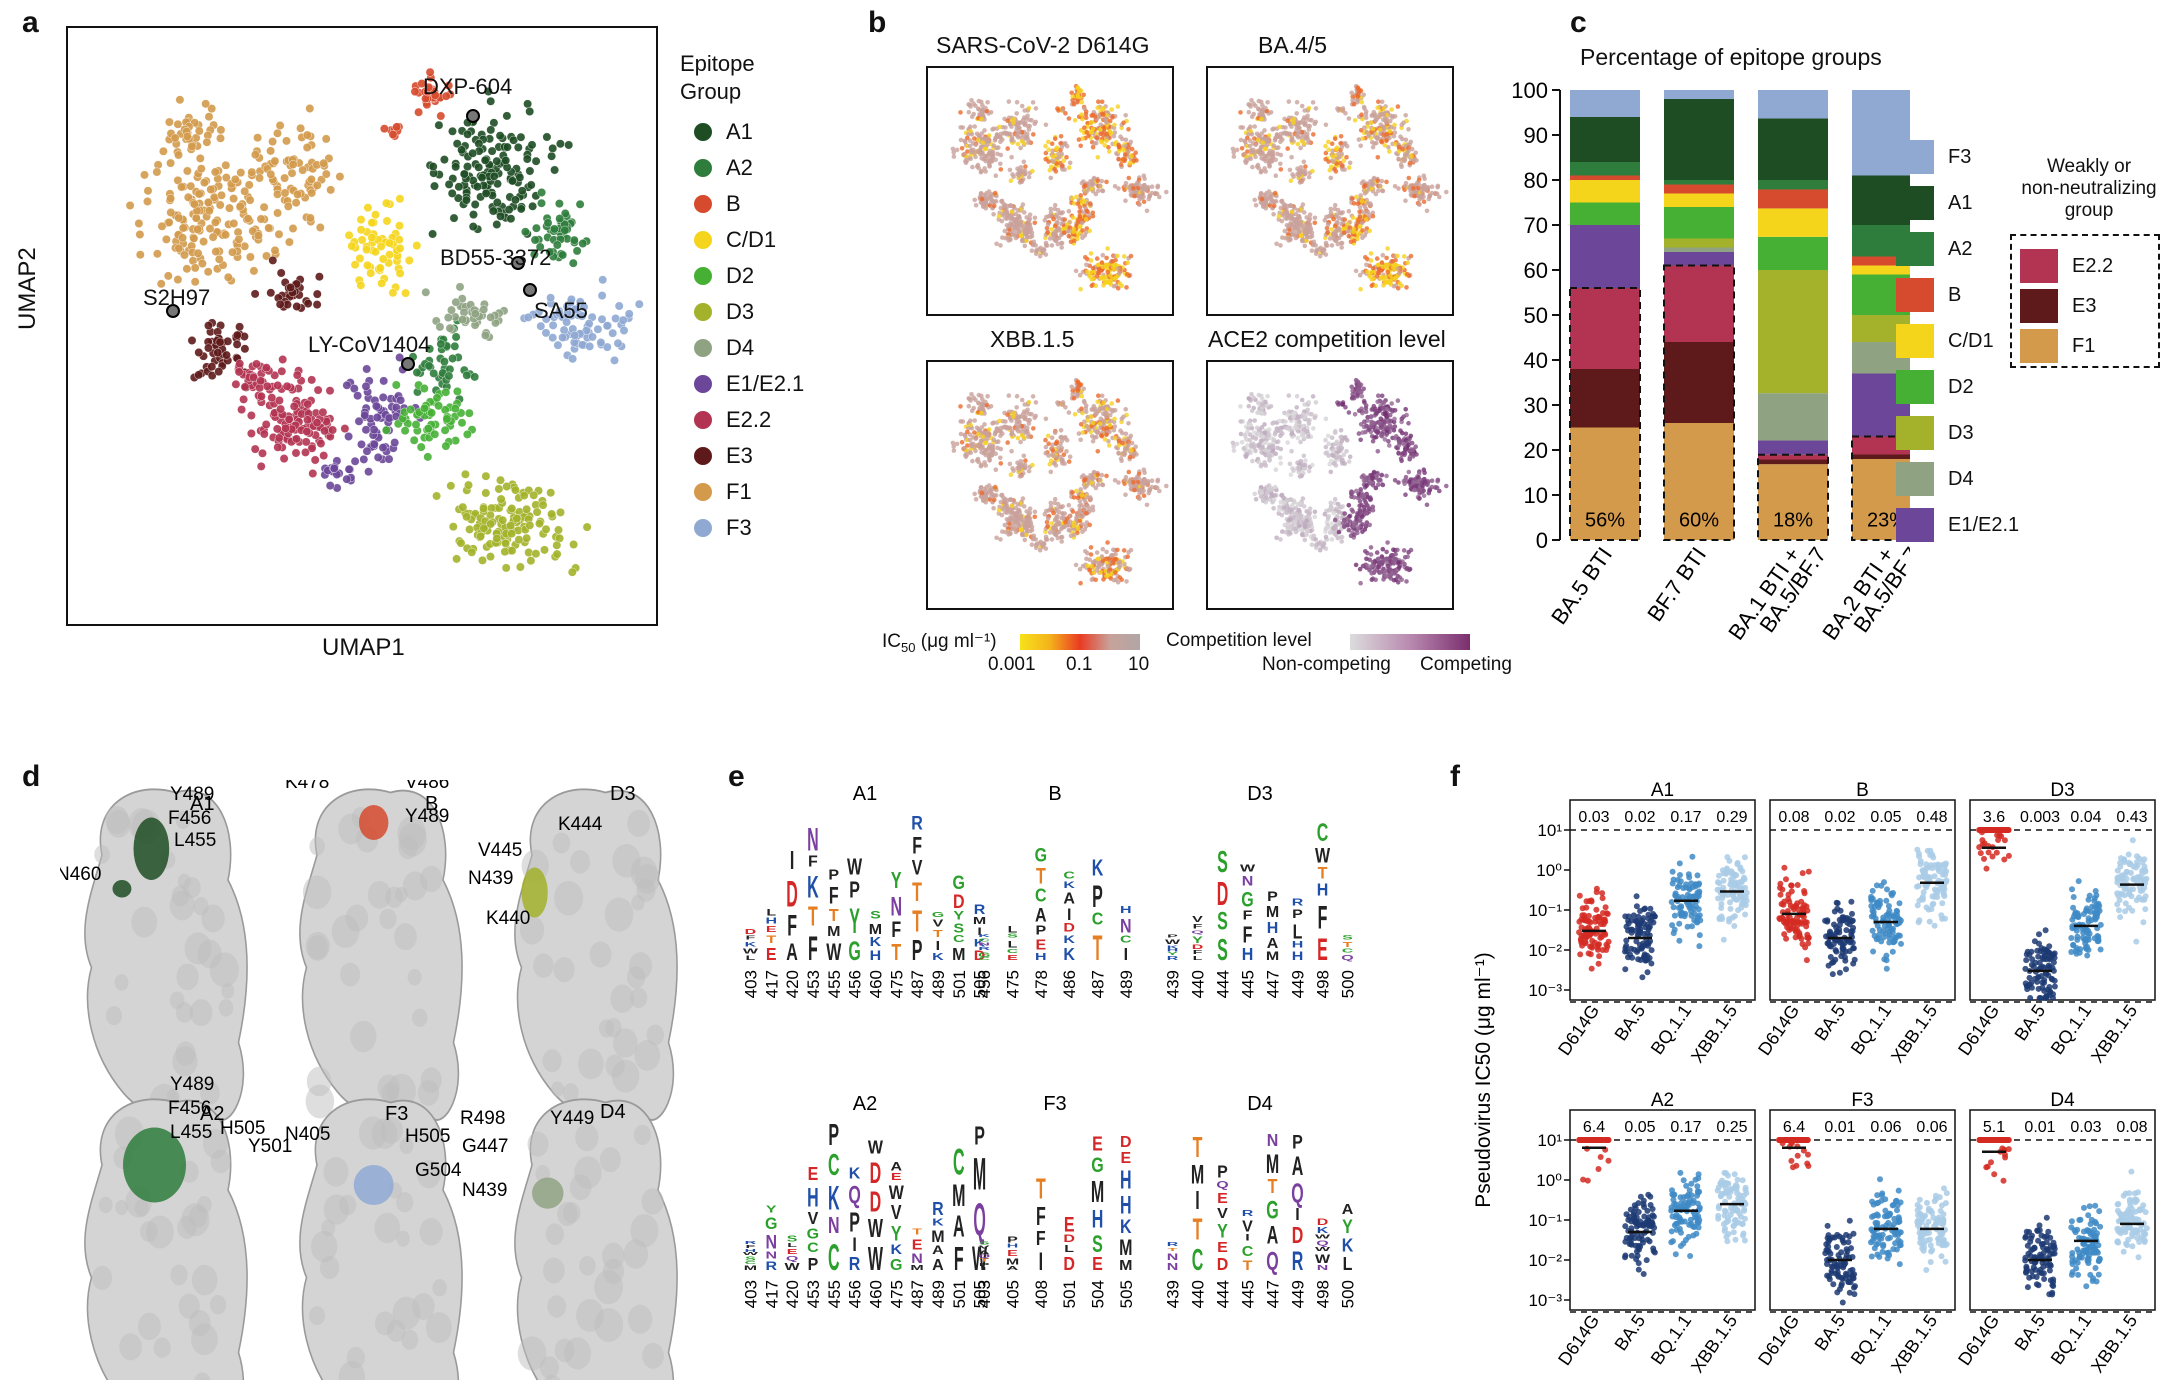 Image resolution: width=2171 pixels, height=1392 pixels. What do you see at coordinates (235, 192) in the screenshot?
I see `umap-cluster-F1` at bounding box center [235, 192].